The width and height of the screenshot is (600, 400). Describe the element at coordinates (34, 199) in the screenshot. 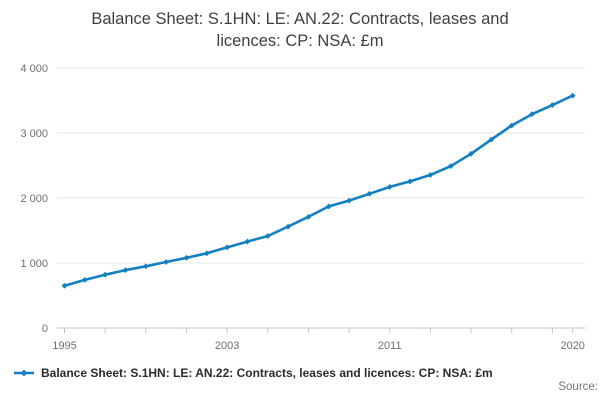

I see `y-tick-label: 2 000` at that location.